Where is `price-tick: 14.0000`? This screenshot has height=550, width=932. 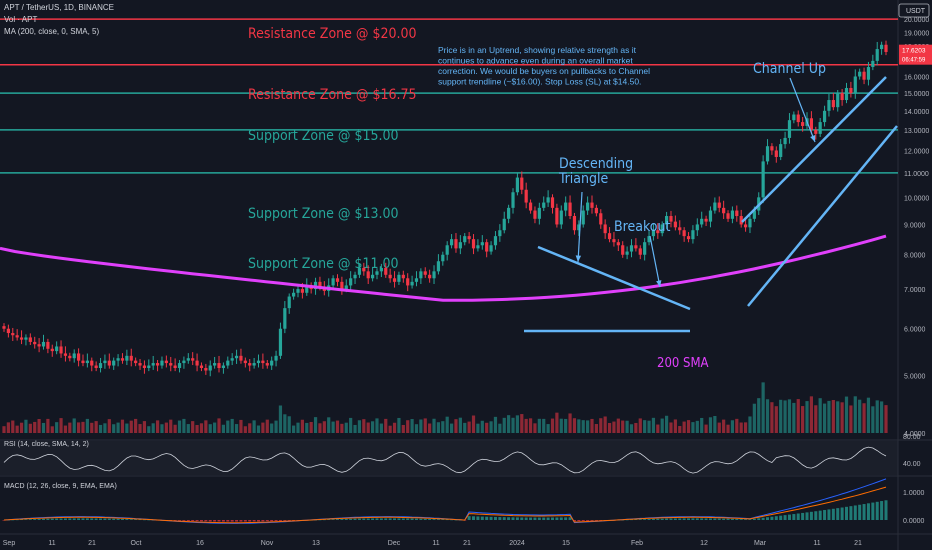
price-tick: 14.0000 is located at coordinates (916, 112).